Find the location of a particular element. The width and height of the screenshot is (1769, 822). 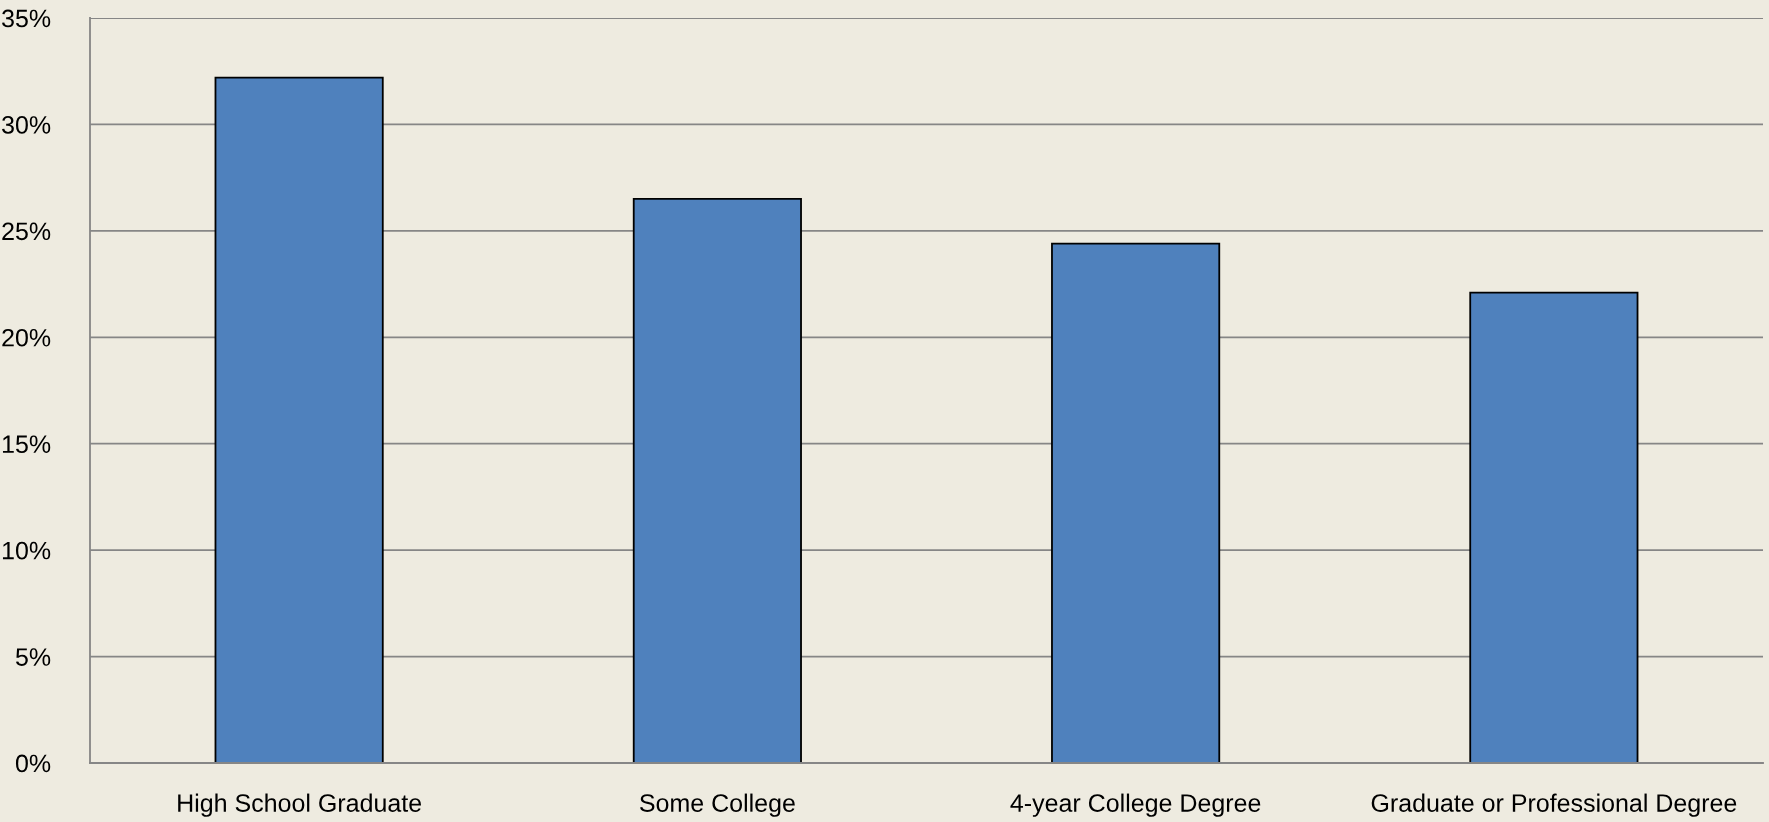

x-tick-label: Some College is located at coordinates (717, 805).